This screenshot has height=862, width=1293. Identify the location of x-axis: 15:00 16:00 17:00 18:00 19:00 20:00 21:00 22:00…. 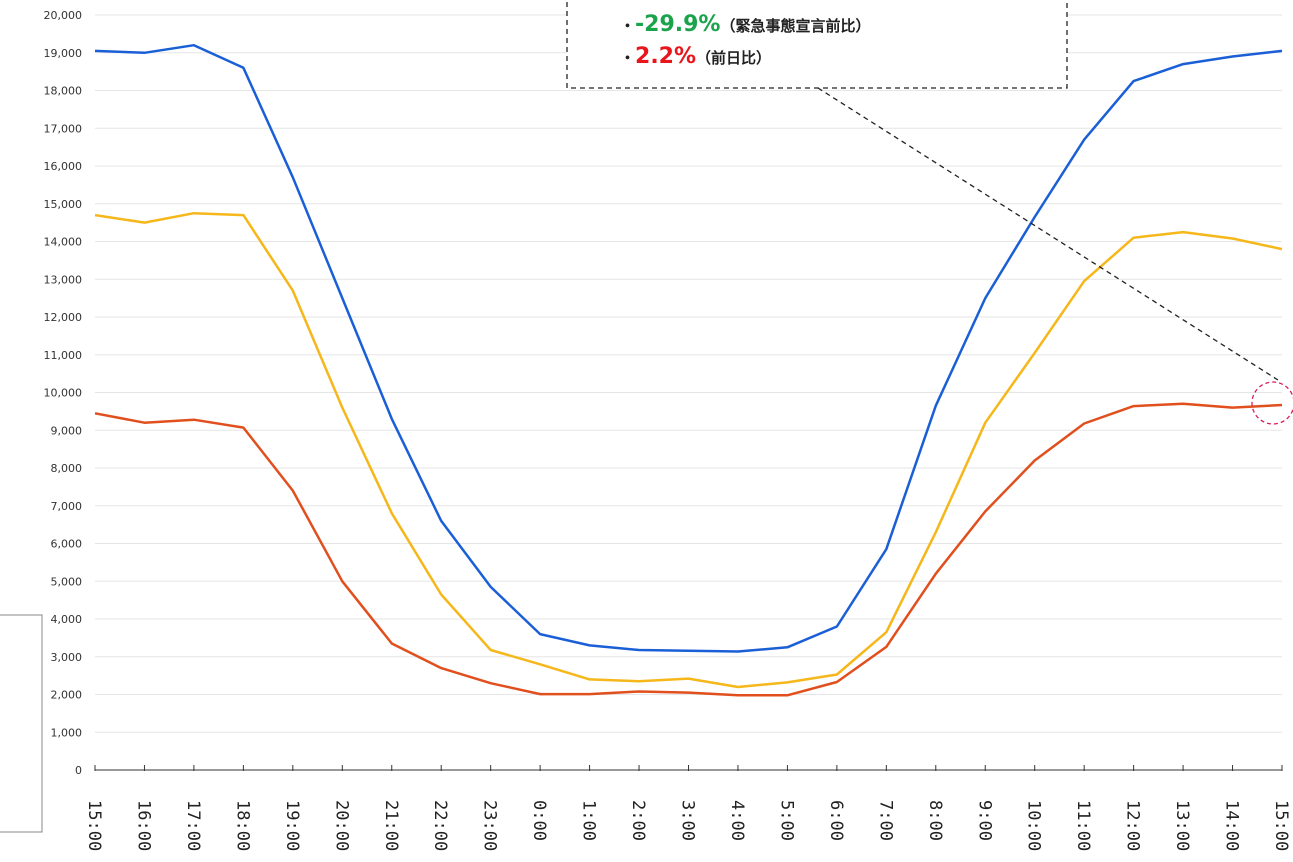
(687, 808).